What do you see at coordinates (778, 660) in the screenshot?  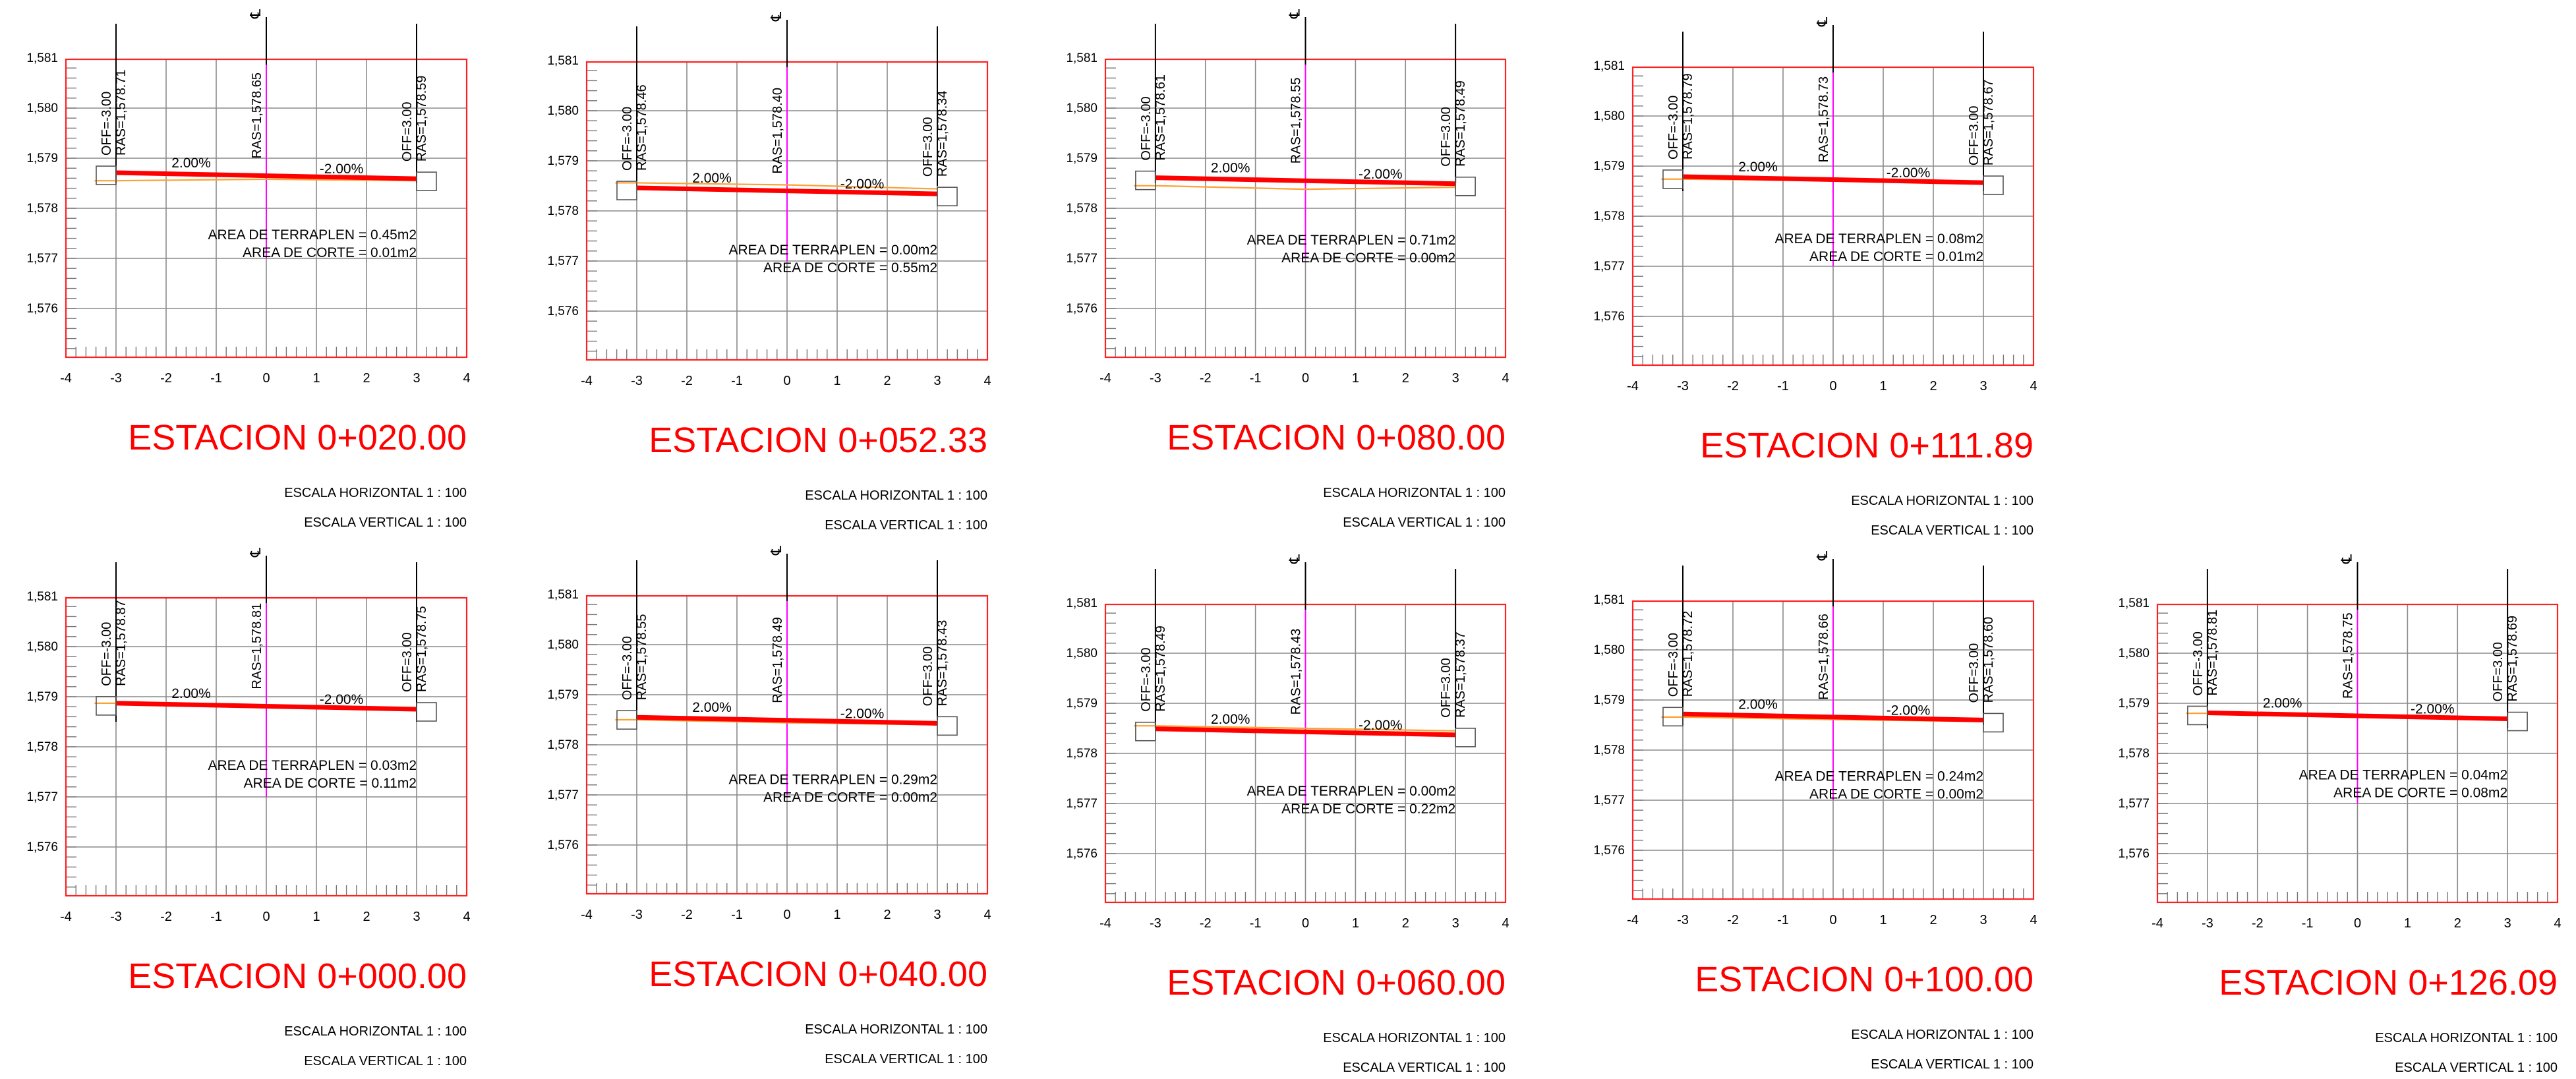 I see `rasante-label-center: RAS=1,578.49` at bounding box center [778, 660].